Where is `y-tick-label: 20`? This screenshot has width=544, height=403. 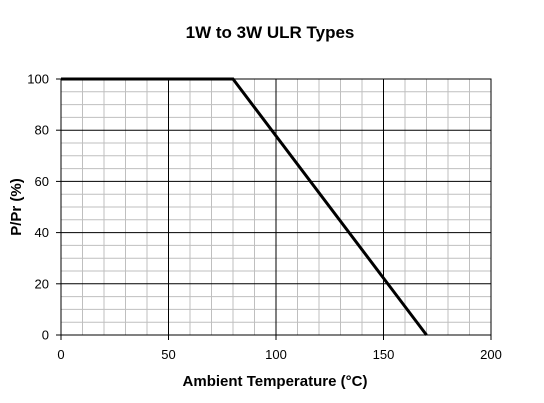
y-tick-label: 20 is located at coordinates (42, 283).